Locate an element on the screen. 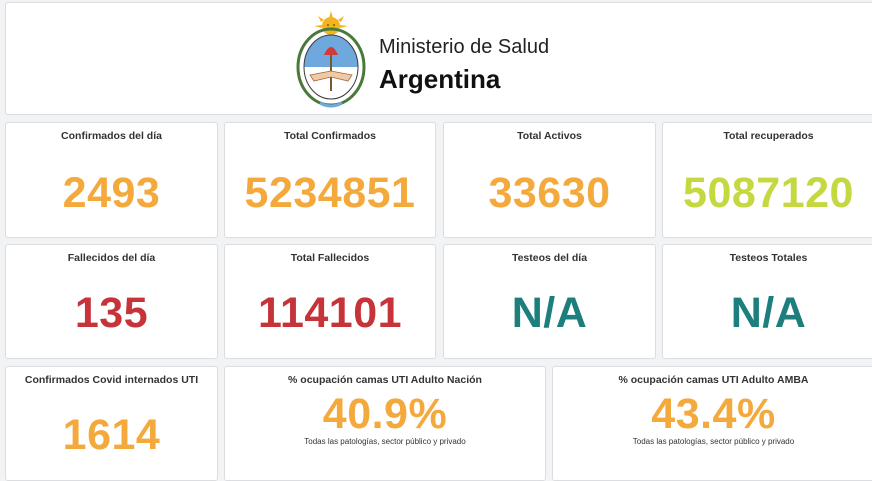  tile-value: 40.9% is located at coordinates (385, 414).